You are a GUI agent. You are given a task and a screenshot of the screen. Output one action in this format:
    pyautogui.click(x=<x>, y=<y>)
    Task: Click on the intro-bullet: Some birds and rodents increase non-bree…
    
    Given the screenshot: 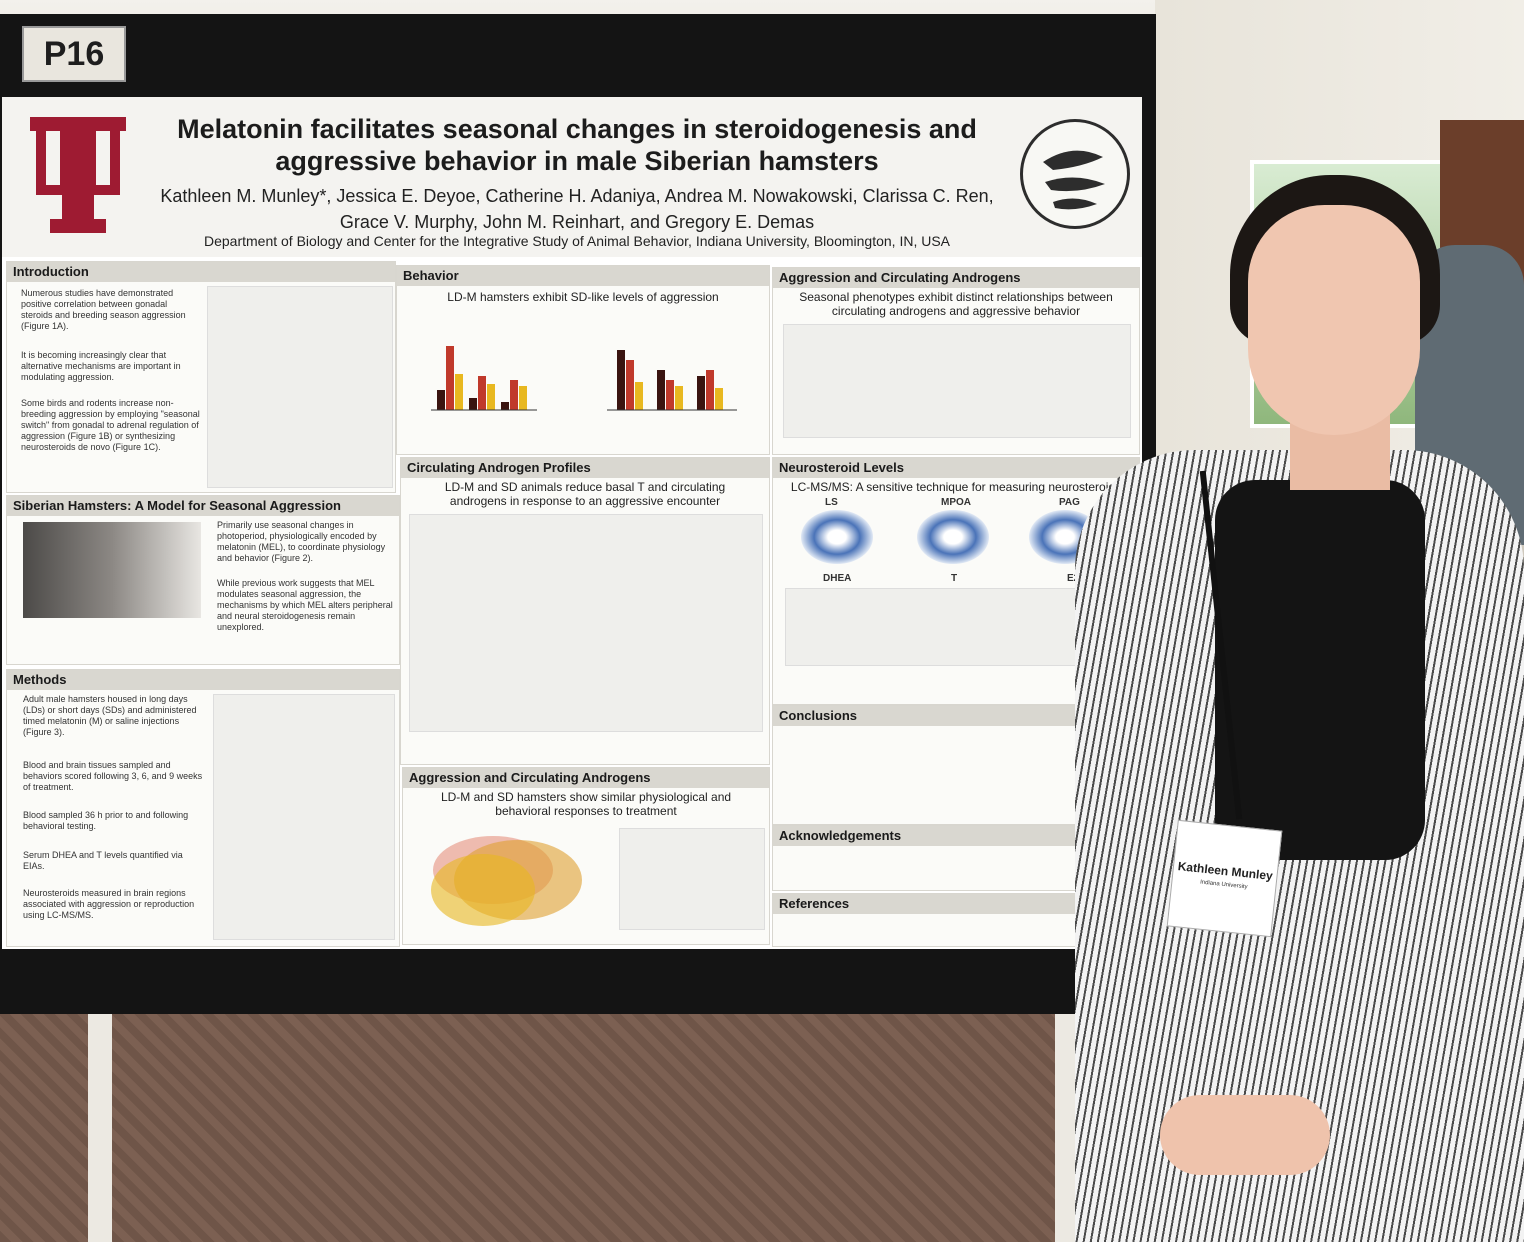 What is the action you would take?
    pyautogui.click(x=110, y=425)
    